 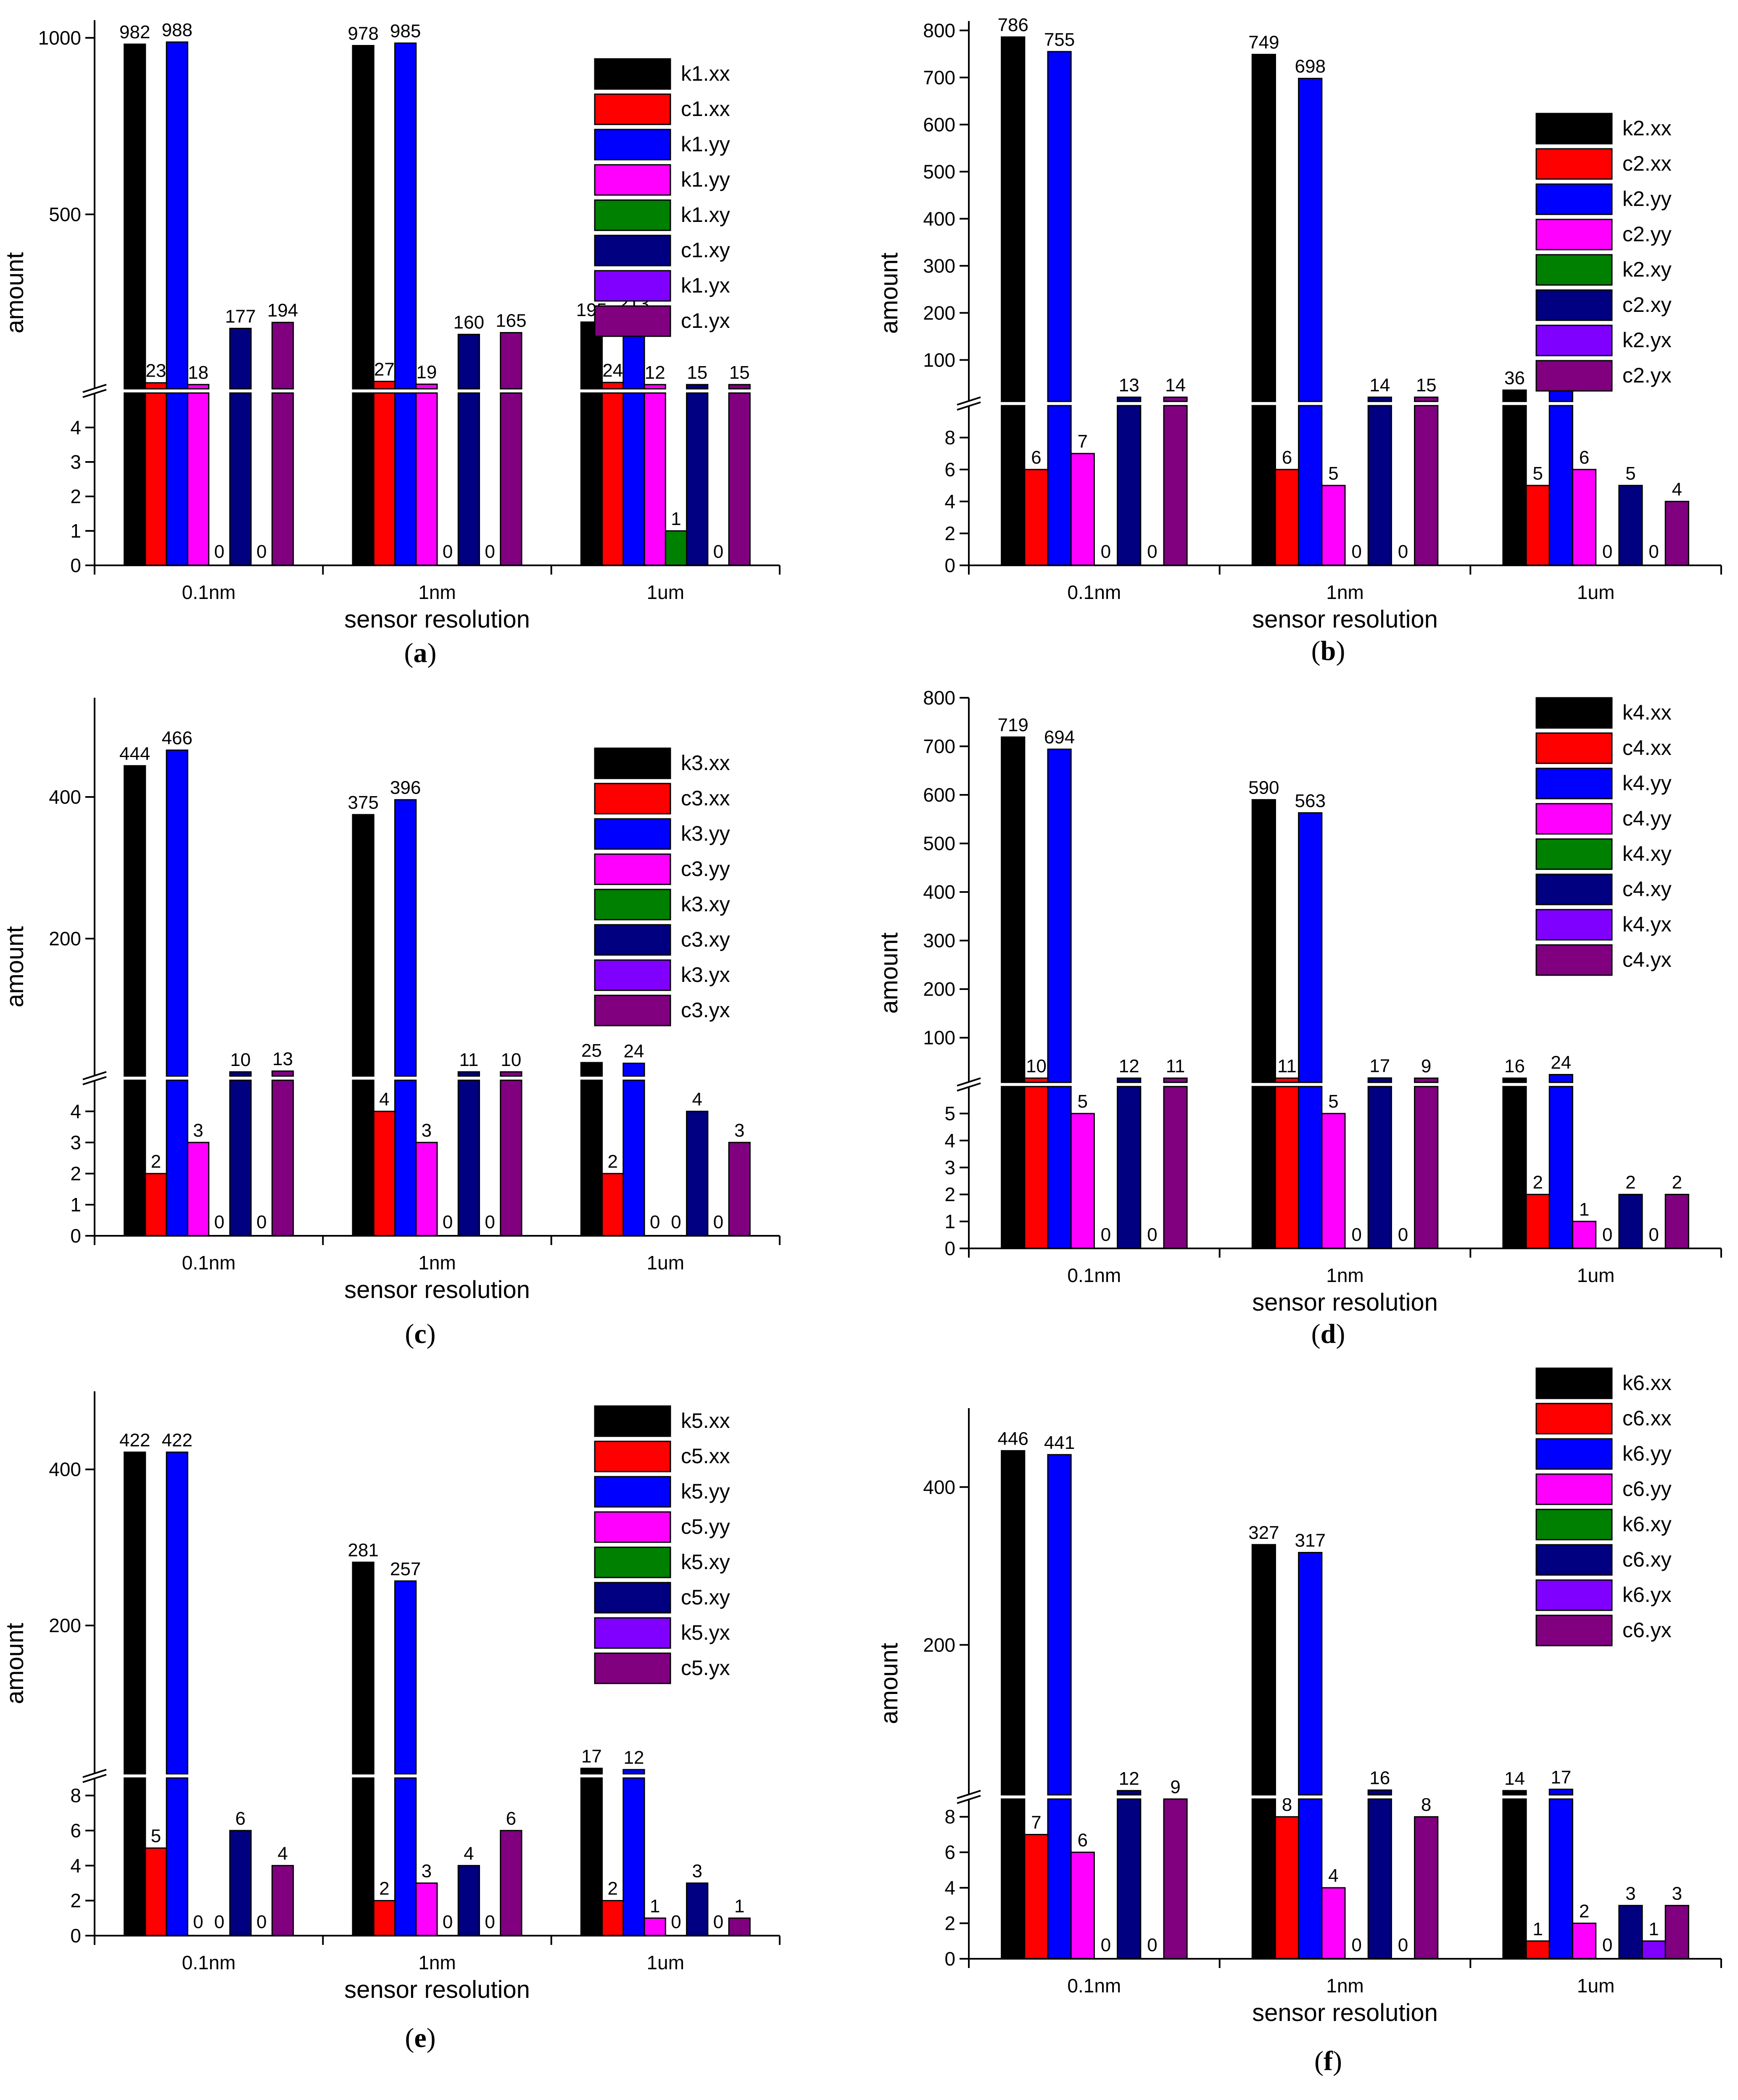 What do you see at coordinates (1083, 509) in the screenshot?
I see `bar-c2.yy-0.1nm` at bounding box center [1083, 509].